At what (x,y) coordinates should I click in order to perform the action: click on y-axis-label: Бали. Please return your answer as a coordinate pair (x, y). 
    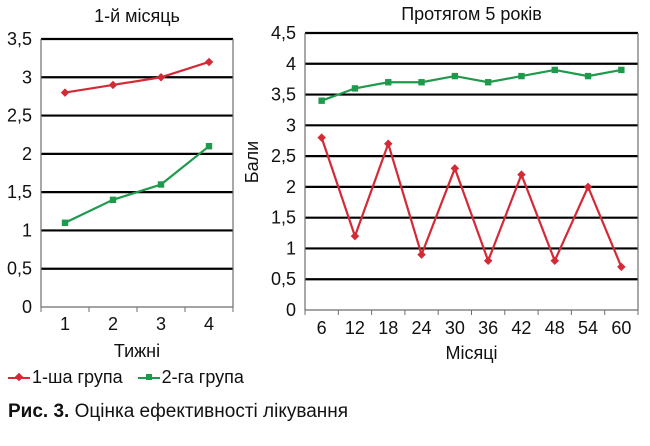
    Looking at the image, I should click on (252, 162).